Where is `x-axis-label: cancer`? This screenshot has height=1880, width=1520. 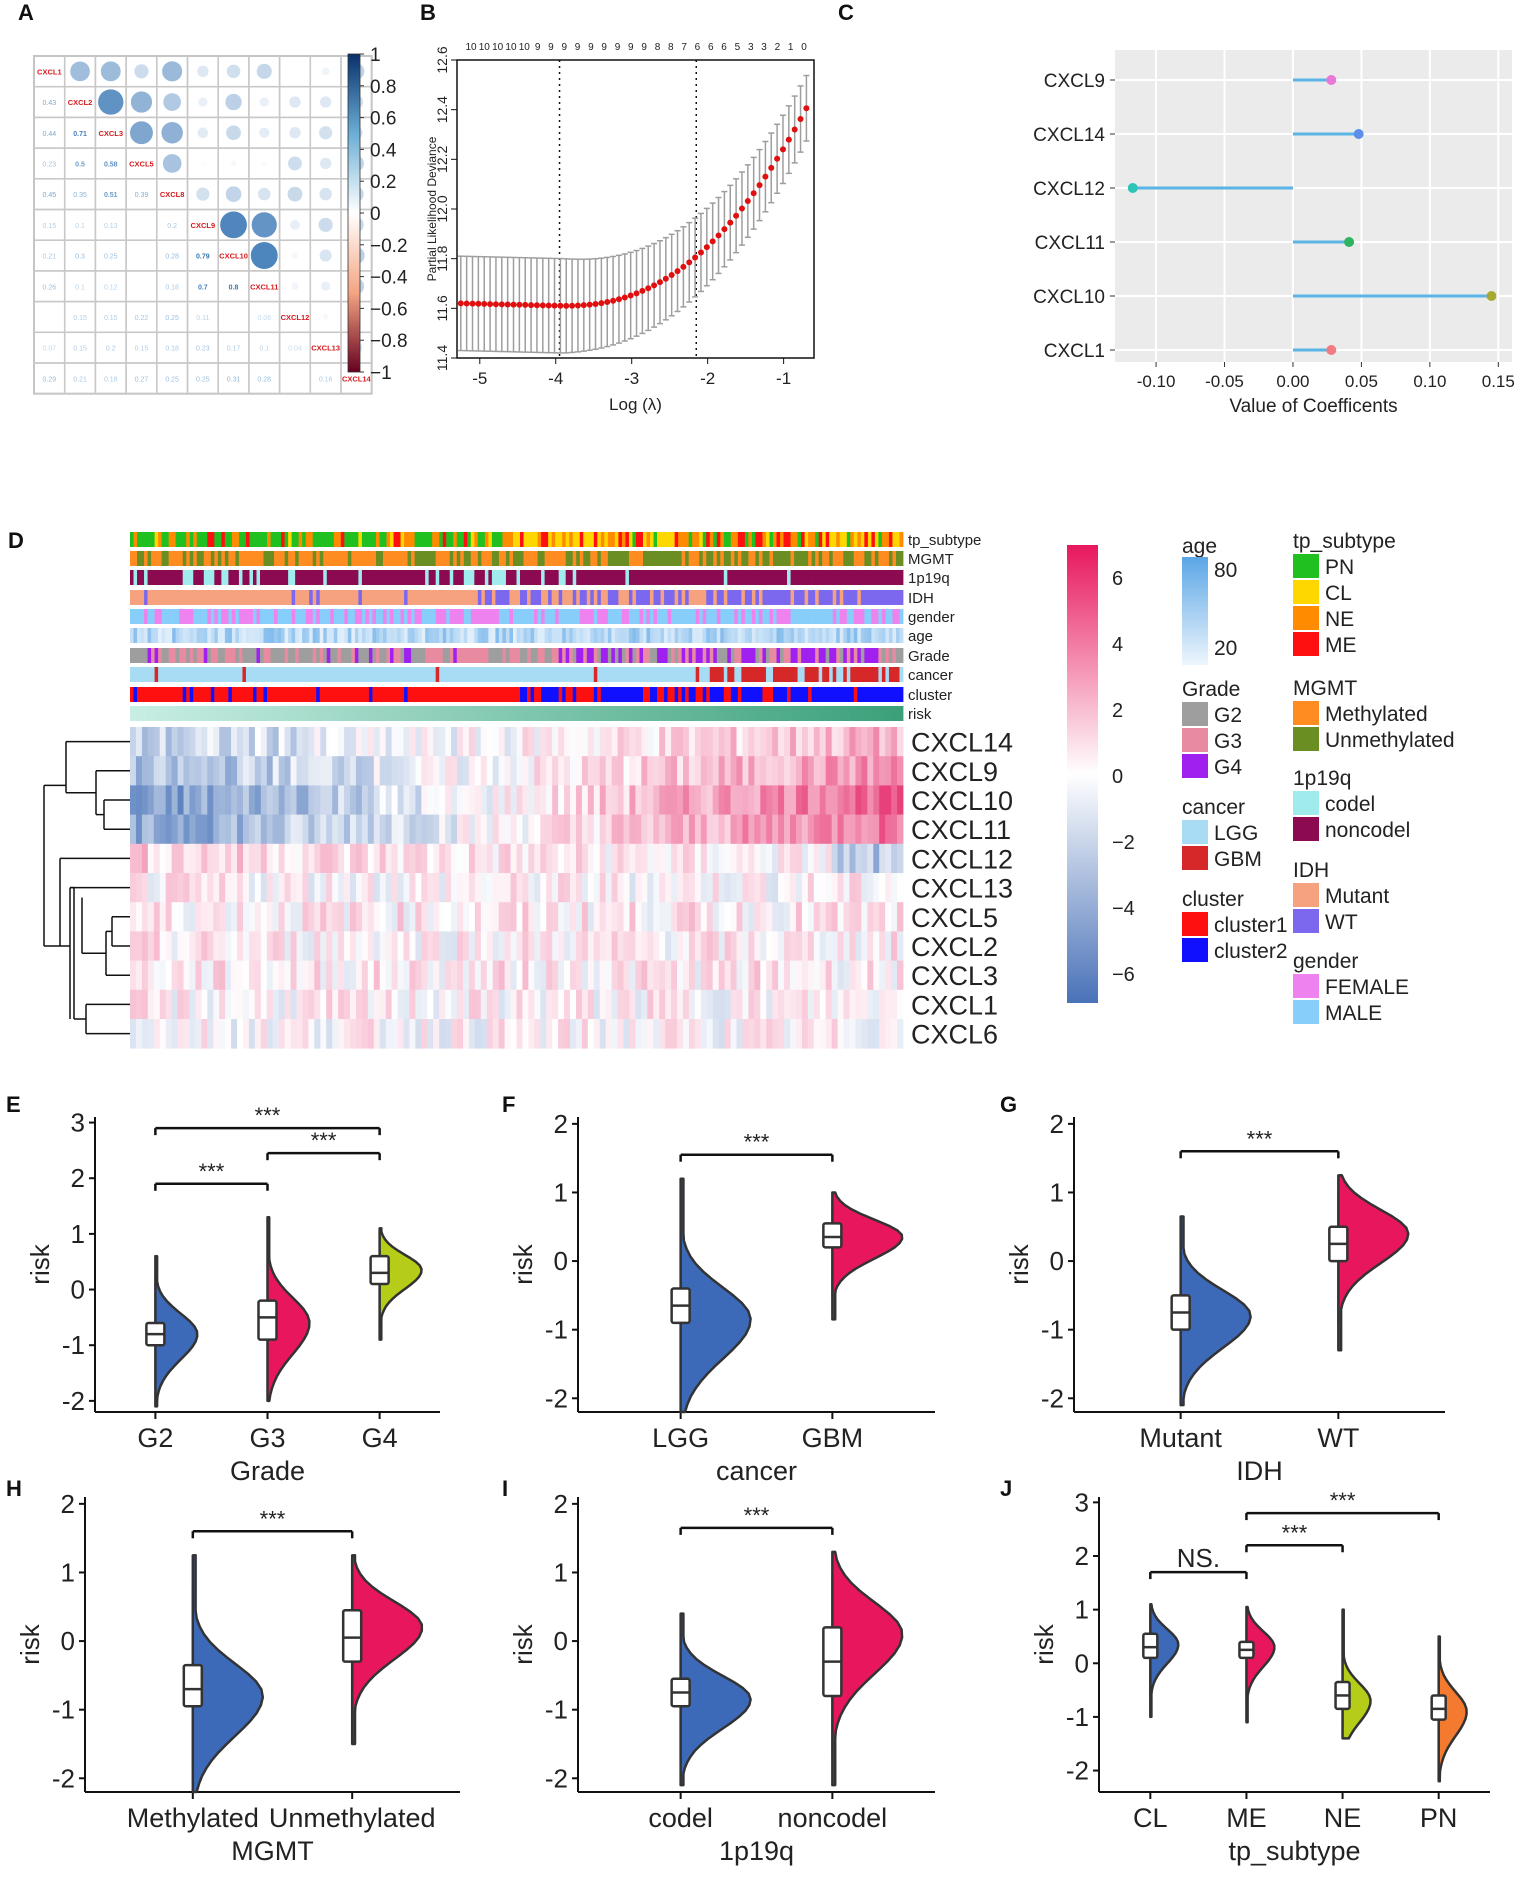 x-axis-label: cancer is located at coordinates (756, 1471).